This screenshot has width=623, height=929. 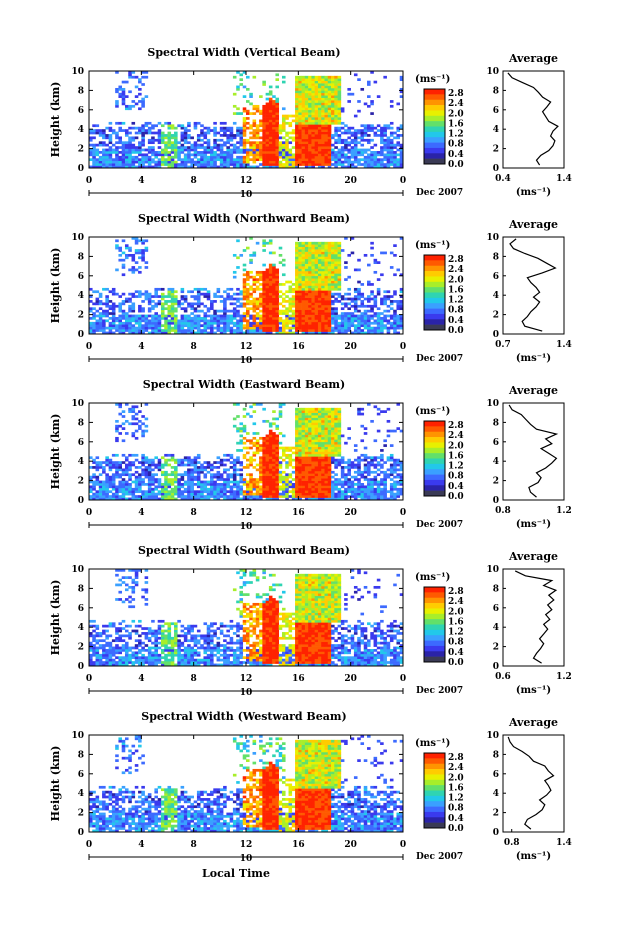 What do you see at coordinates (456, 155) in the screenshot?
I see `colorbar-tick-label: 0.4` at bounding box center [456, 155].